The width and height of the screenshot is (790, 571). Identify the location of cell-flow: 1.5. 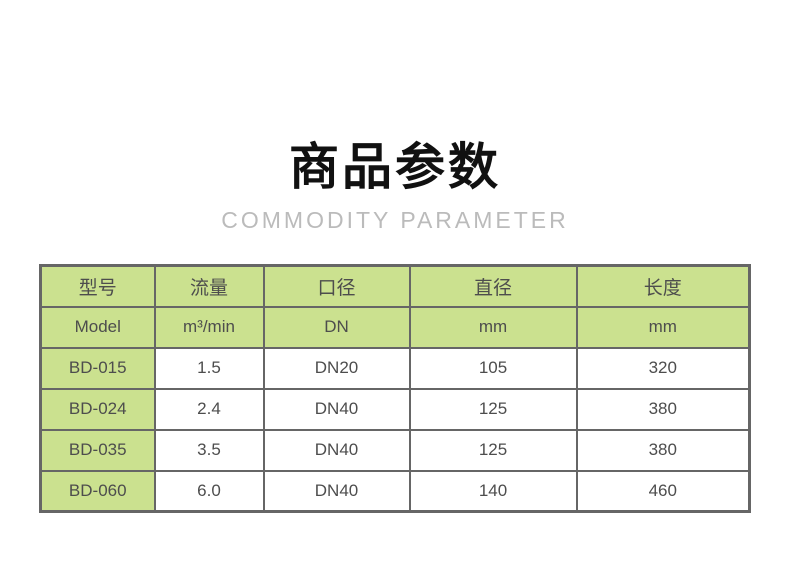
(209, 368).